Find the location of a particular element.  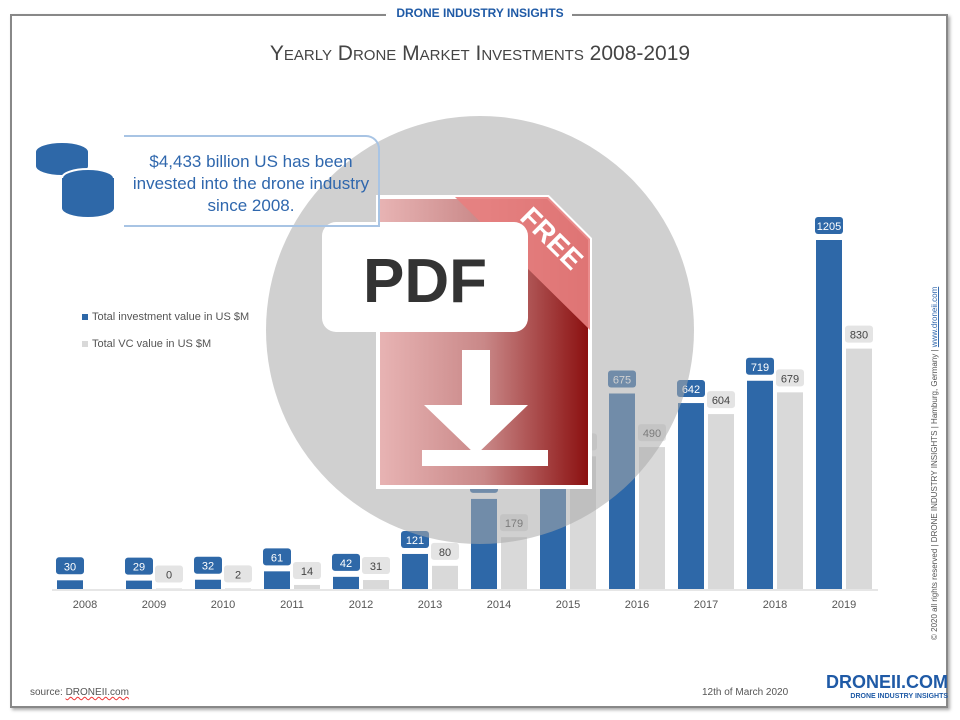

x-tick-label: 2017 is located at coordinates (706, 605).